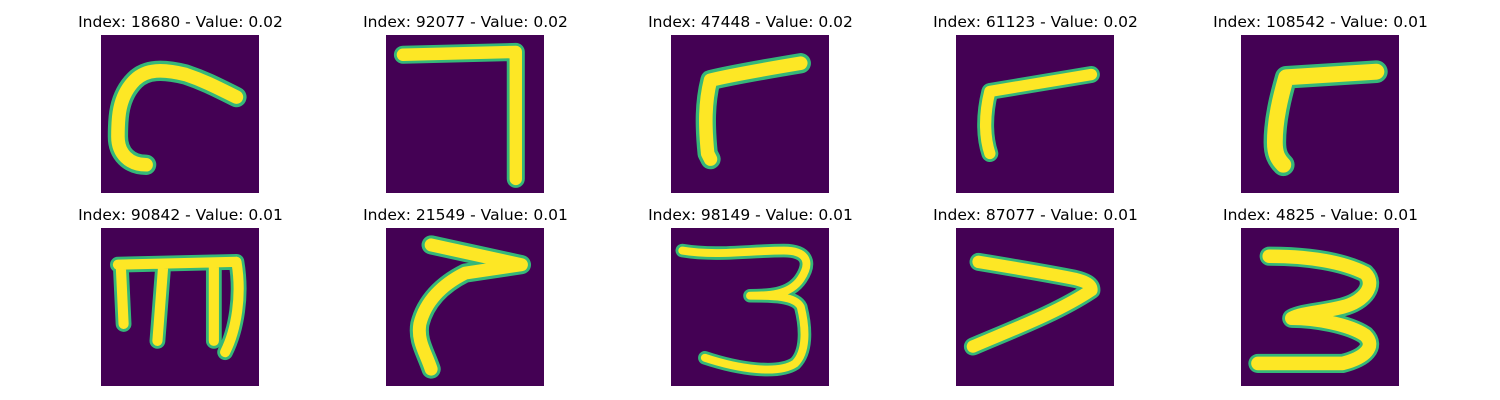  Describe the element at coordinates (465, 22) in the screenshot. I see `panel-title: Index: 92077 - Value: 0.02` at that location.